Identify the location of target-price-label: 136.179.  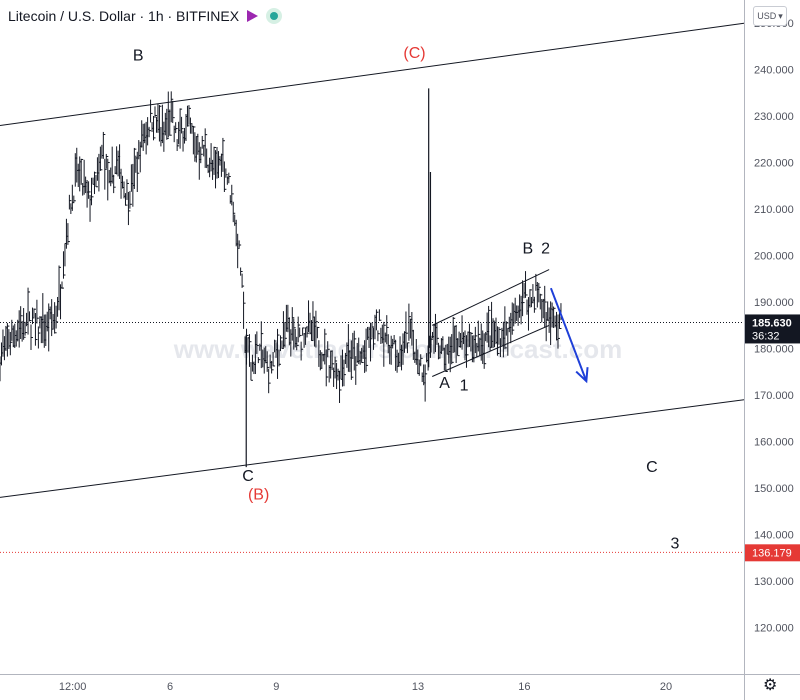
(772, 553).